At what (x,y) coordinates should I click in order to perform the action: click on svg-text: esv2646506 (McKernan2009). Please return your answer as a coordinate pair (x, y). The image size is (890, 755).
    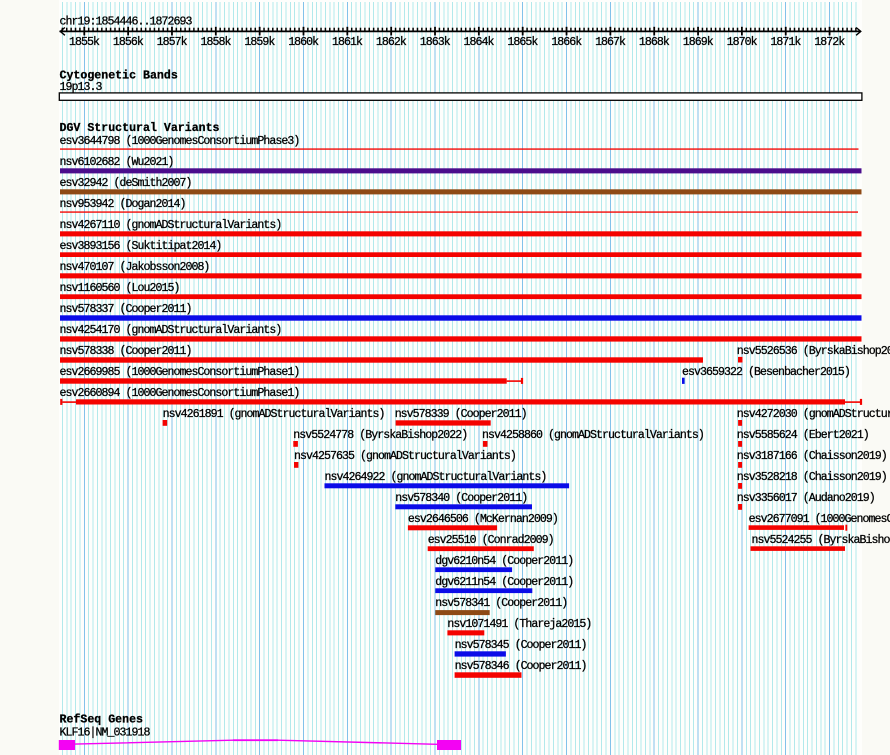
    Looking at the image, I should click on (483, 519).